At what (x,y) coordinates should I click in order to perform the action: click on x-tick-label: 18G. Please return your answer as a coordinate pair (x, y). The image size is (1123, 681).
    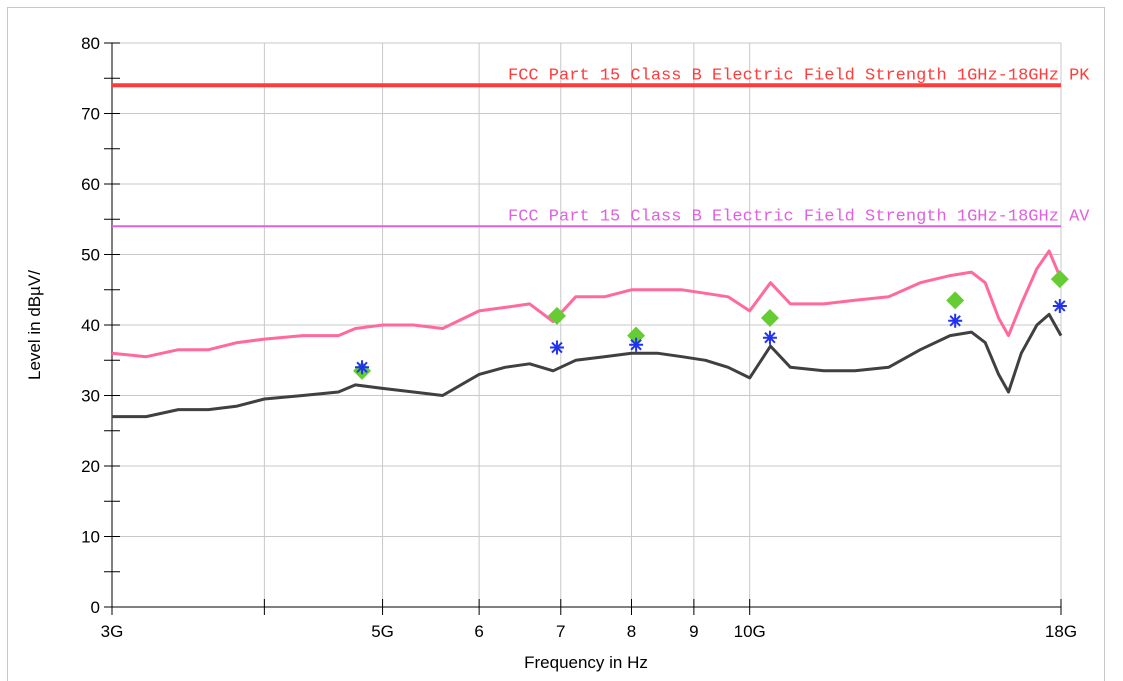
    Looking at the image, I should click on (1061, 631).